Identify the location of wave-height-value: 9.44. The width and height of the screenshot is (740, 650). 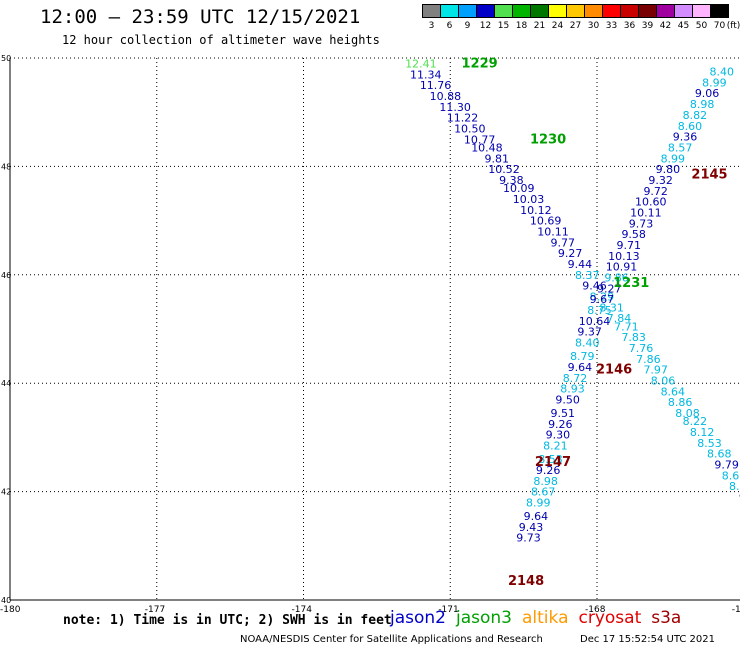
(580, 264).